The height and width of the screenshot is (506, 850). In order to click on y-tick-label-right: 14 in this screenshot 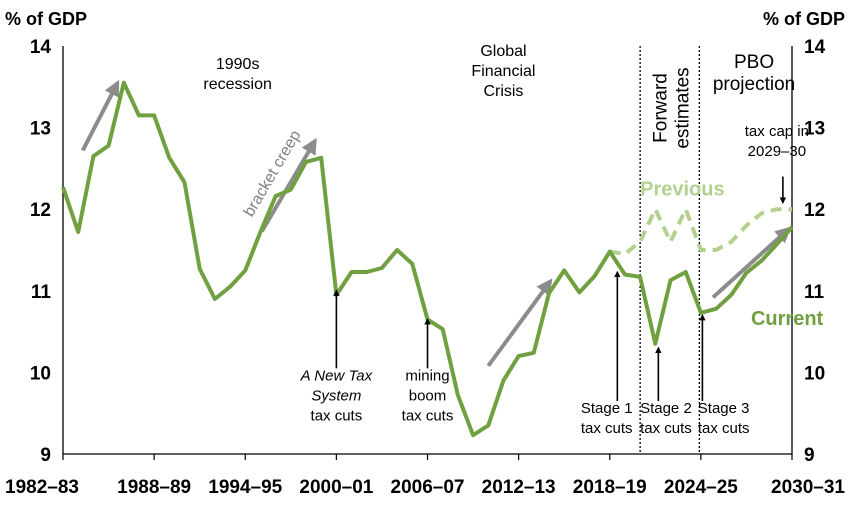, I will do `click(815, 47)`.